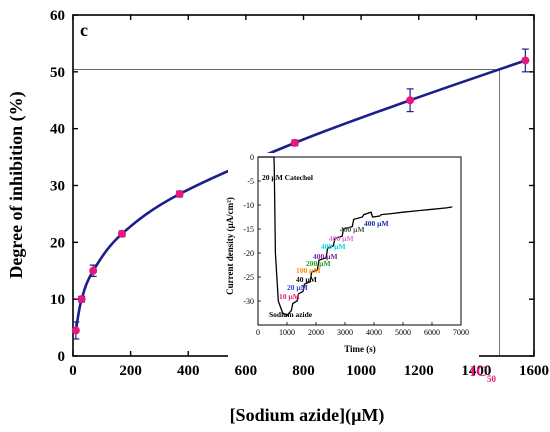 This screenshot has height=432, width=550. Describe the element at coordinates (246, 371) in the screenshot. I see `x-tick-label: 600` at that location.